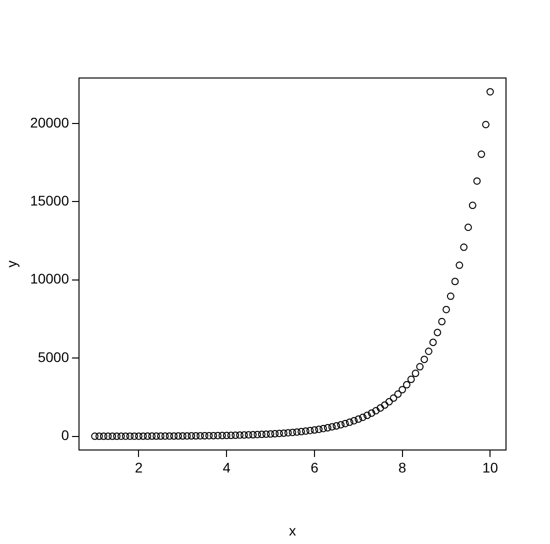 The width and height of the screenshot is (550, 544). What do you see at coordinates (226, 467) in the screenshot?
I see `x-tick-label: 4` at bounding box center [226, 467].